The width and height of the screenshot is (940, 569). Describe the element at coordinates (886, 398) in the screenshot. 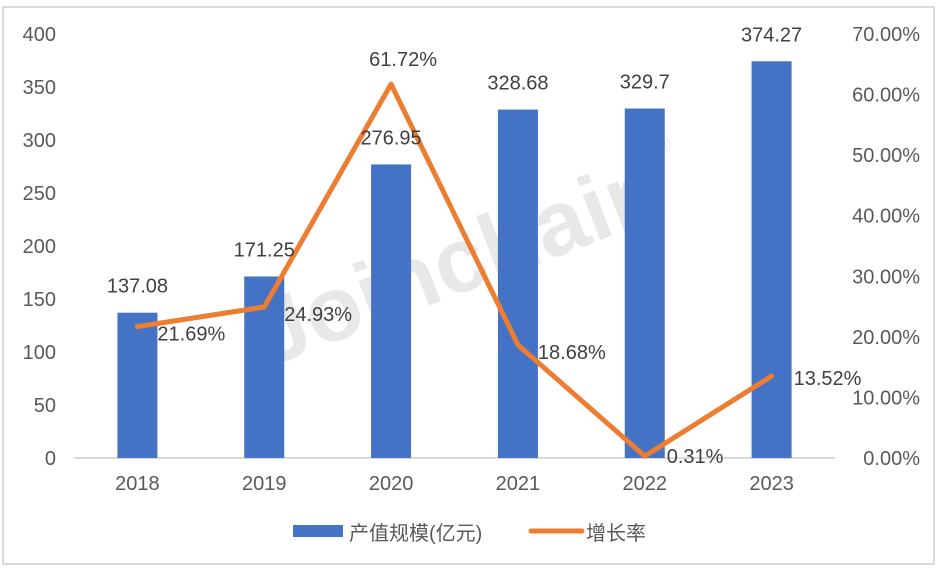

I see `right-axis-tick: 10.00%` at that location.